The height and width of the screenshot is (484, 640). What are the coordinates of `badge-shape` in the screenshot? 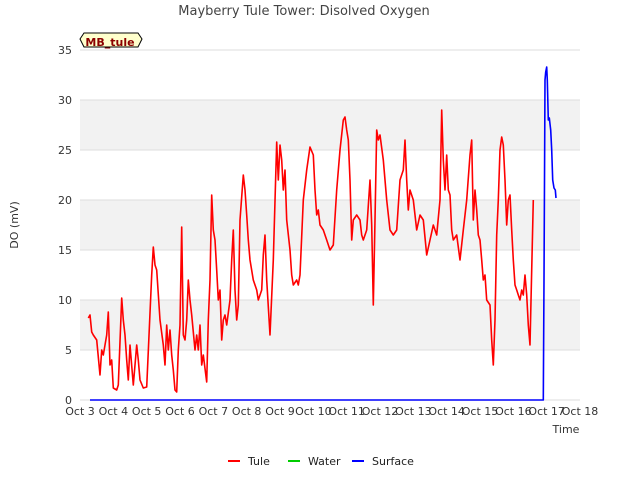 It's located at (111, 40).